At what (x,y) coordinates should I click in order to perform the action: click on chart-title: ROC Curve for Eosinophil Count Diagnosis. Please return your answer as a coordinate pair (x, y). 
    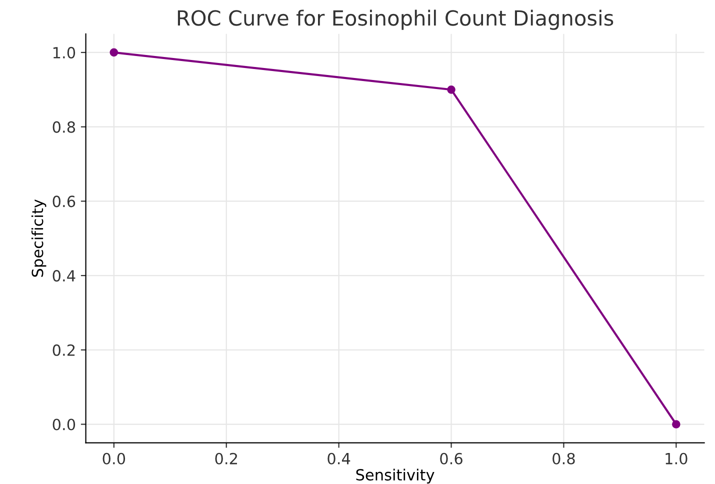
    Looking at the image, I should click on (396, 20).